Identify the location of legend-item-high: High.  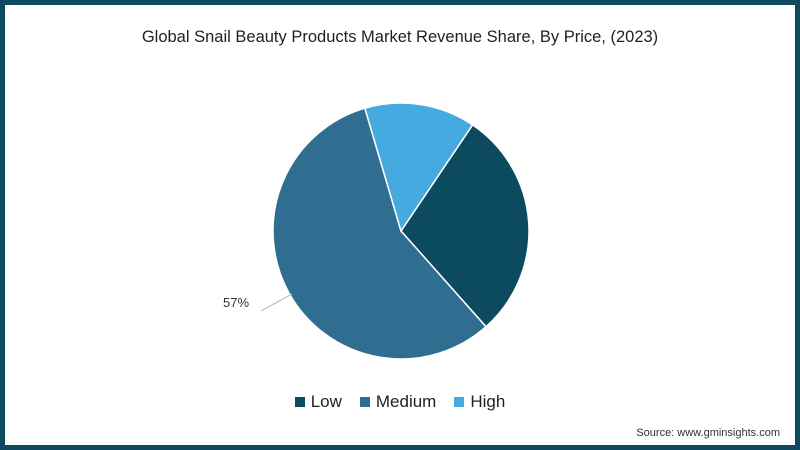
(479, 402).